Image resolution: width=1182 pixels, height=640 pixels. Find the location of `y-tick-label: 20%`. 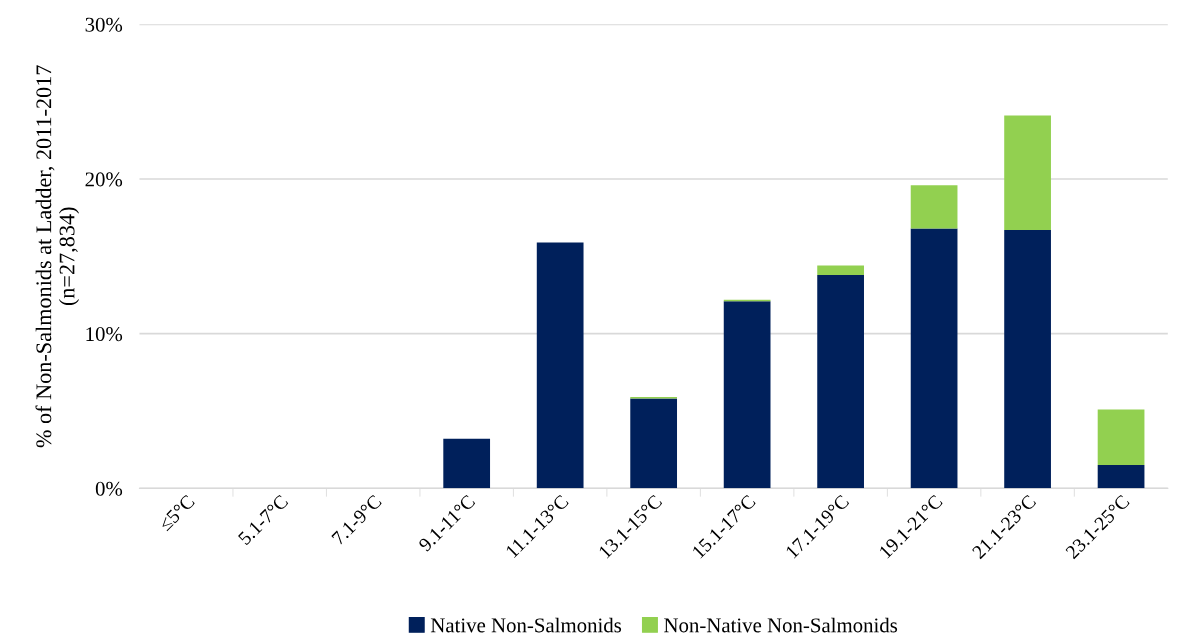

y-tick-label: 20% is located at coordinates (104, 179).